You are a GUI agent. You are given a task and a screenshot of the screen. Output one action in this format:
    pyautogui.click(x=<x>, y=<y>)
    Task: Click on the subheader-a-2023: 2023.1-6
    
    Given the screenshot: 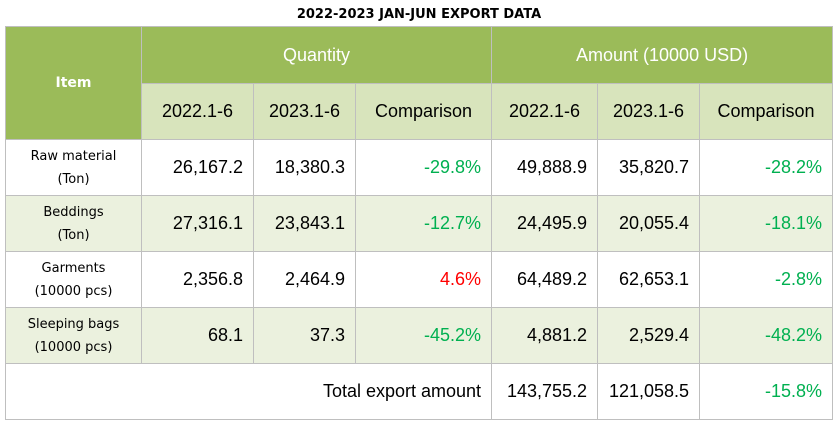 What is the action you would take?
    pyautogui.click(x=649, y=111)
    